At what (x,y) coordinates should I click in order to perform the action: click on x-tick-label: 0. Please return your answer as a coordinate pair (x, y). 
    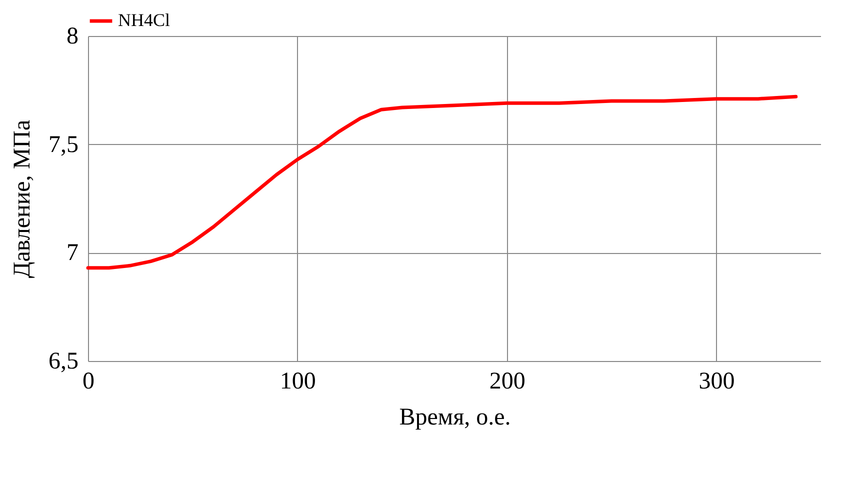
    Looking at the image, I should click on (88, 381).